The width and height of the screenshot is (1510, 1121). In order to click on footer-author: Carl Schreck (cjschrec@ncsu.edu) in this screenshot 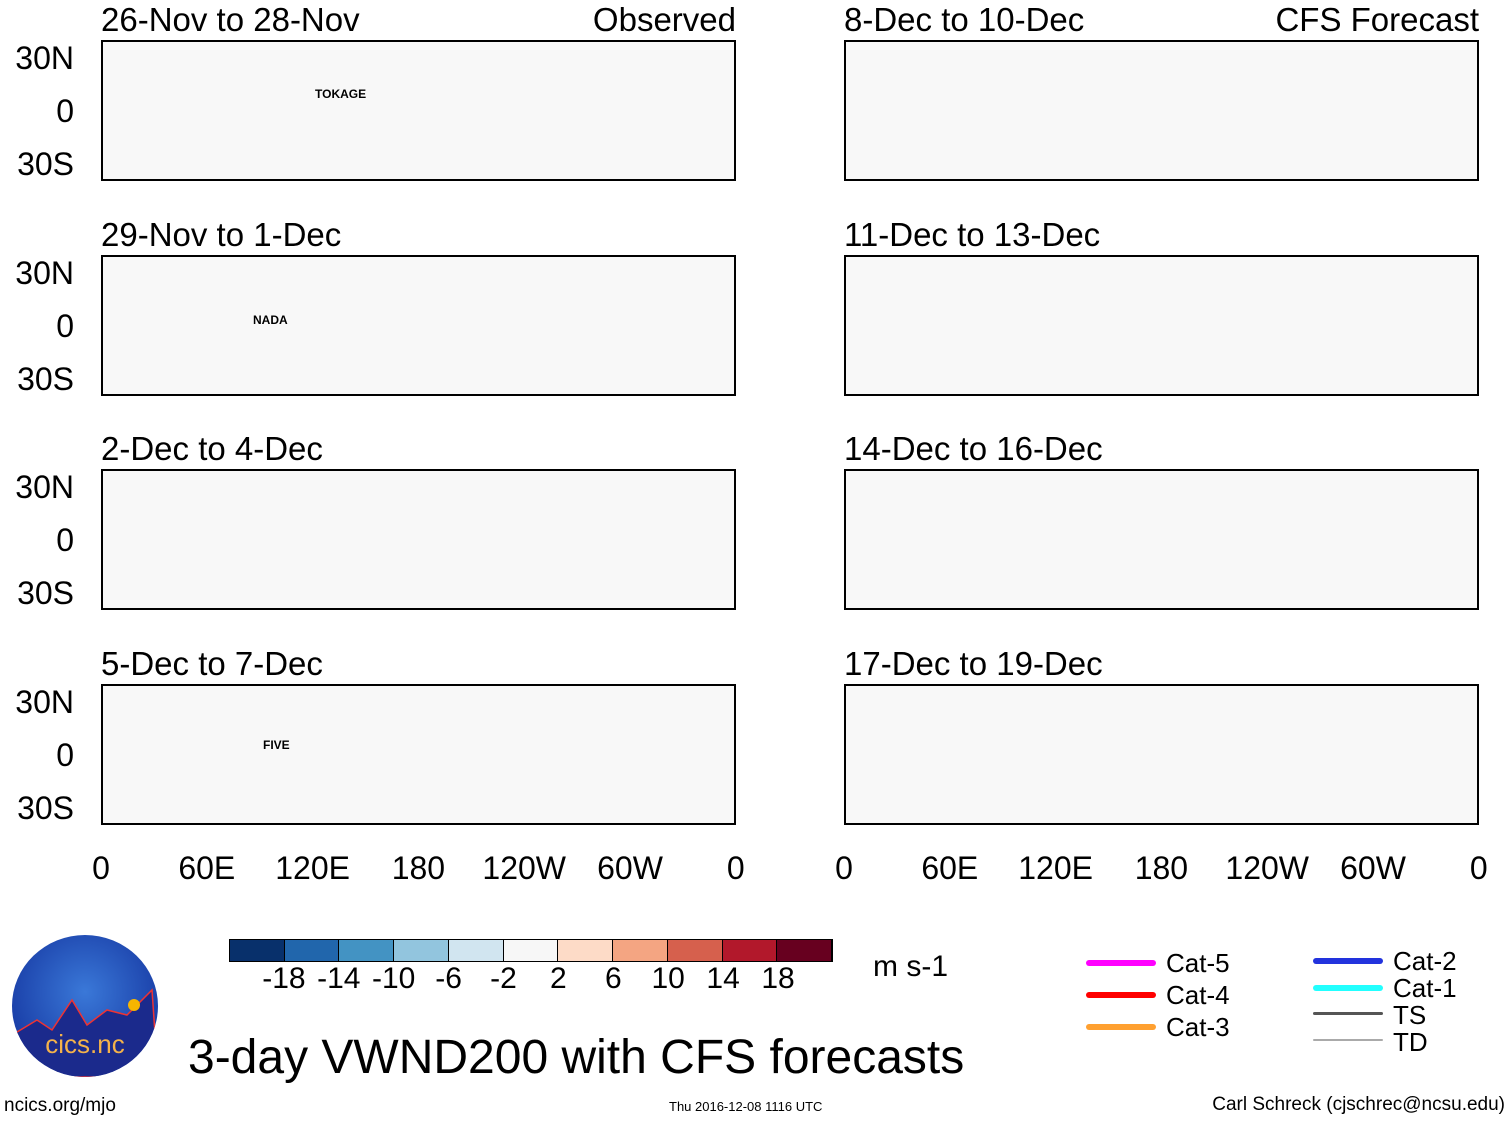, I will do `click(1358, 1104)`.